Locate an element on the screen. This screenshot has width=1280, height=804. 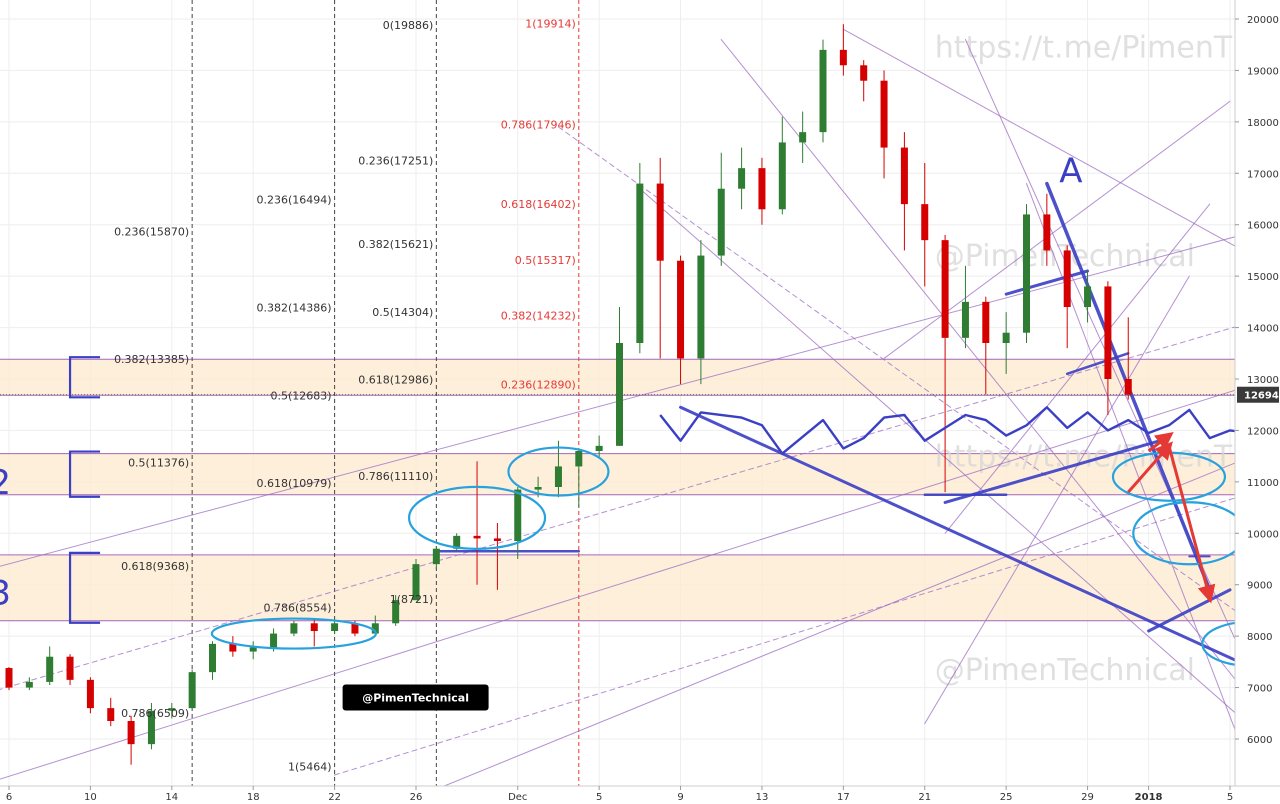
y-tick-label-19000: 19000 is located at coordinates (1263, 71).